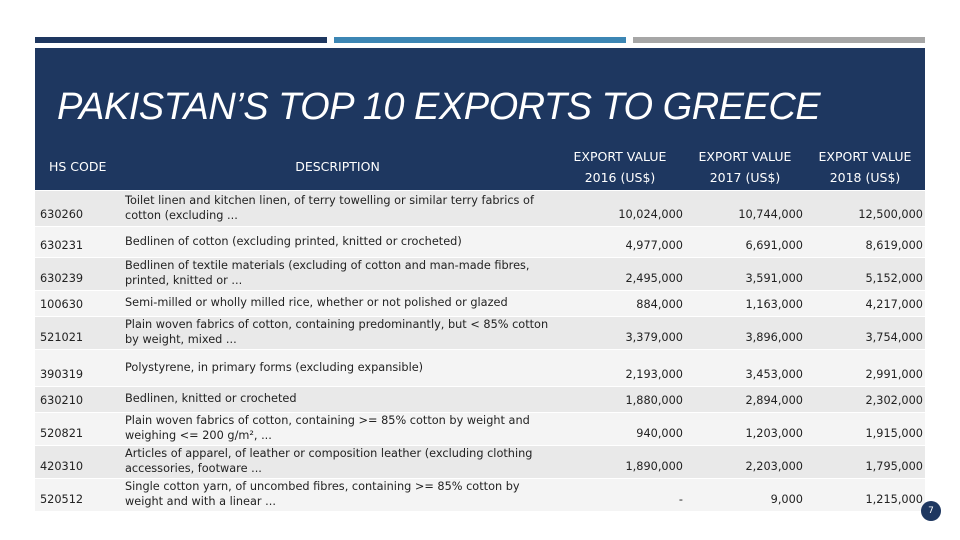 This screenshot has height=540, width=960. I want to click on hs-code: 420310, so click(77, 462).